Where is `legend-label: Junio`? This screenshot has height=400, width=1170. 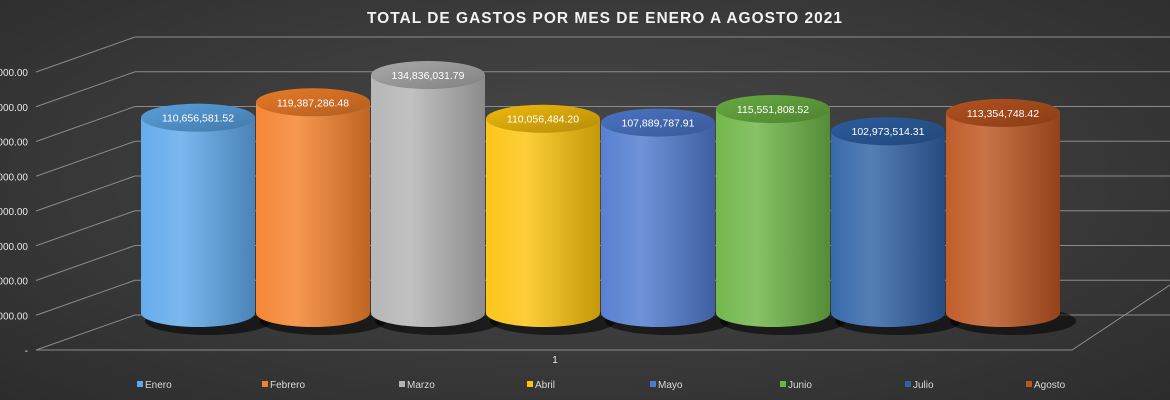 legend-label: Junio is located at coordinates (800, 385).